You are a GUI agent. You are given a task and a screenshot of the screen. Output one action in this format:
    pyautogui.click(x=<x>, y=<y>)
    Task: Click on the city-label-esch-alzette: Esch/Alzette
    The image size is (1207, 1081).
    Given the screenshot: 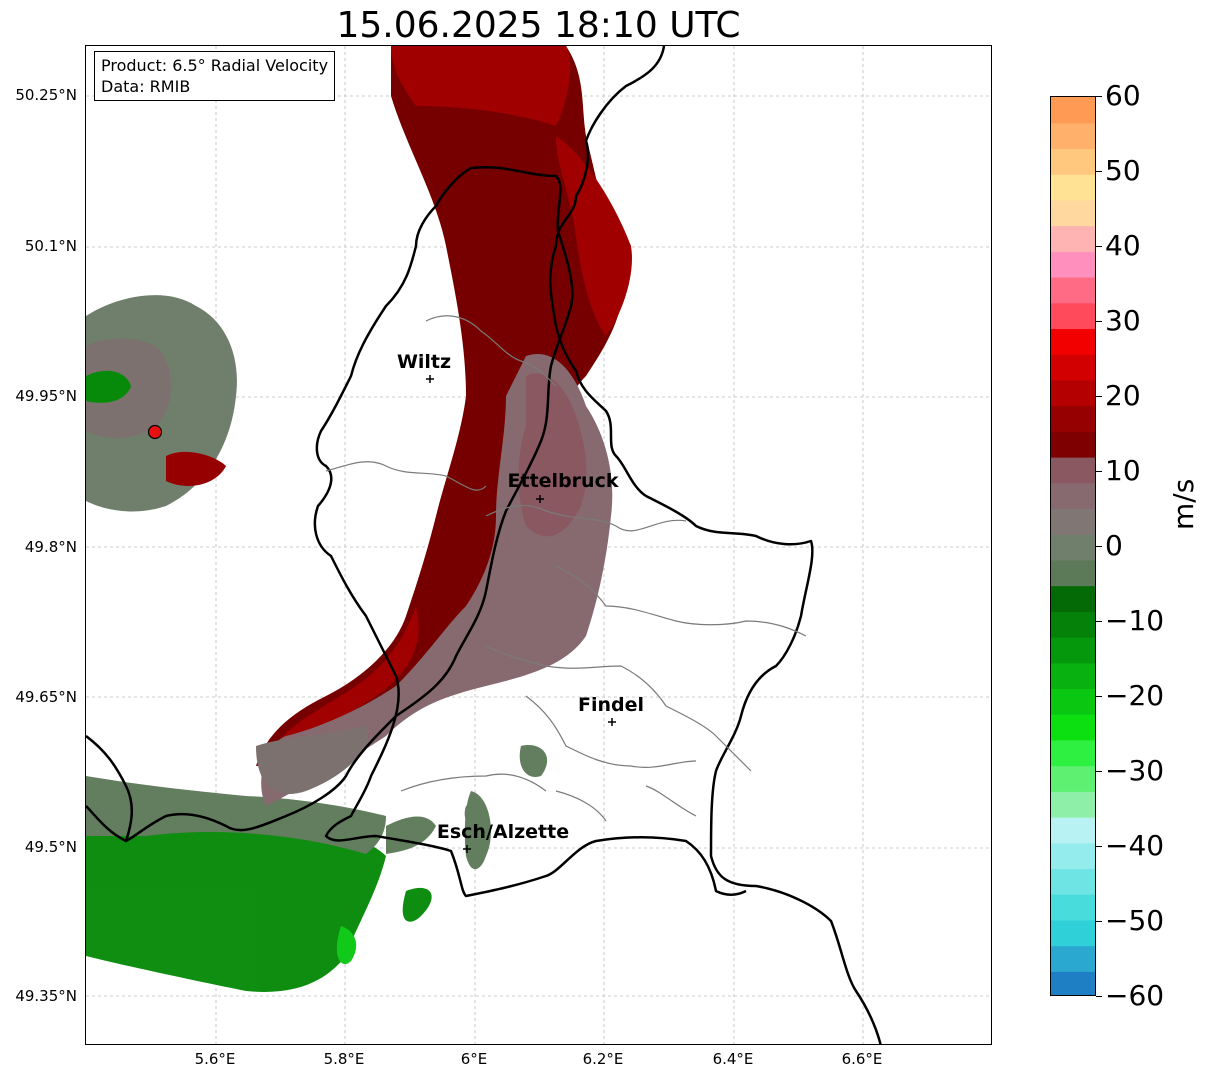 What is the action you would take?
    pyautogui.click(x=503, y=832)
    